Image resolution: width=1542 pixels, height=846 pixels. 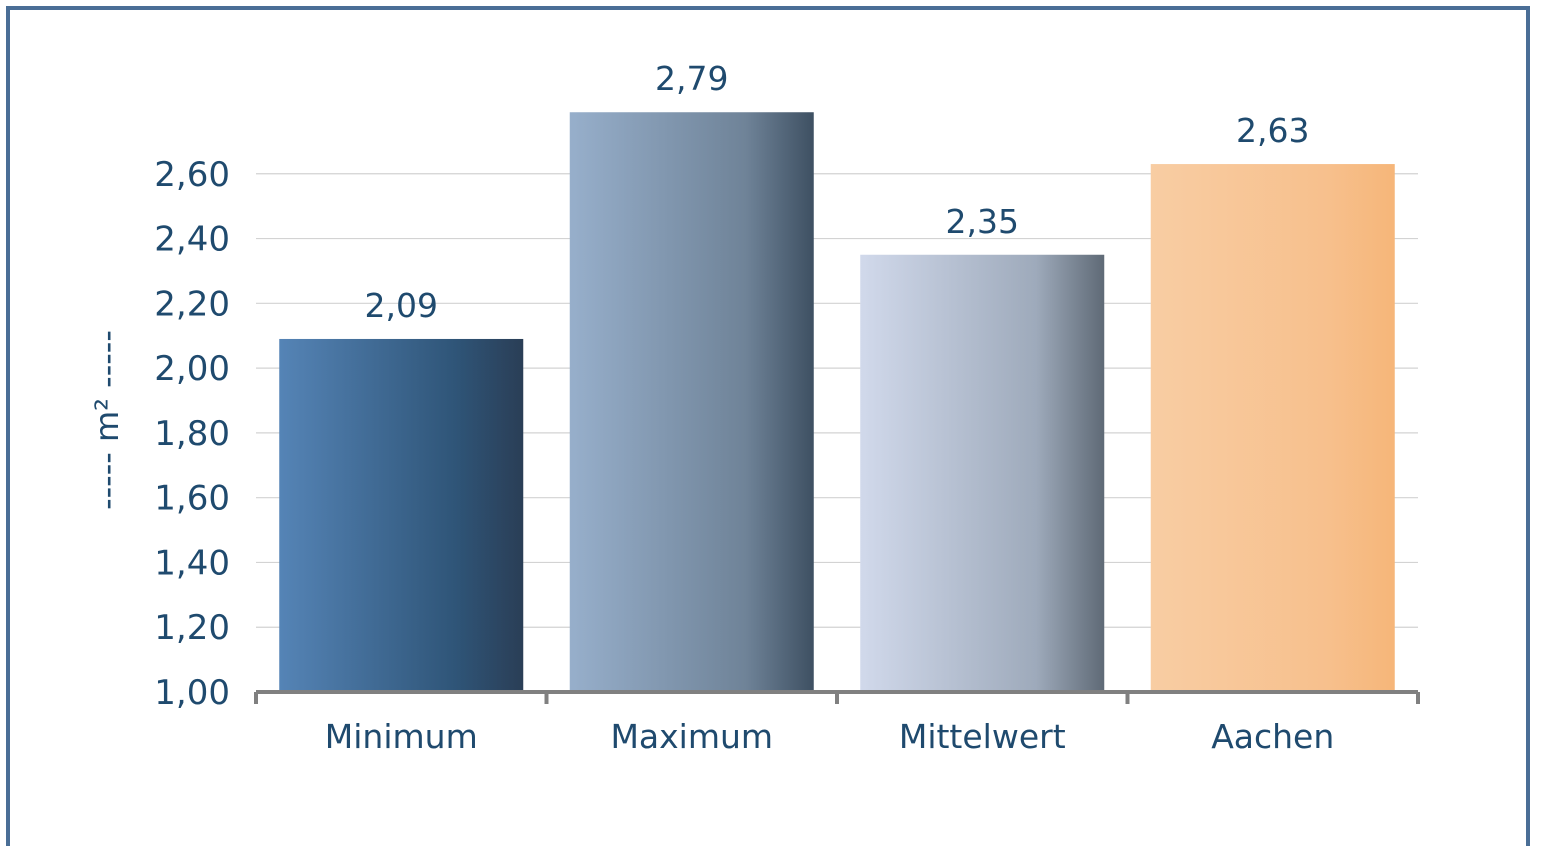 I want to click on data-label: 2,79, so click(x=691, y=78).